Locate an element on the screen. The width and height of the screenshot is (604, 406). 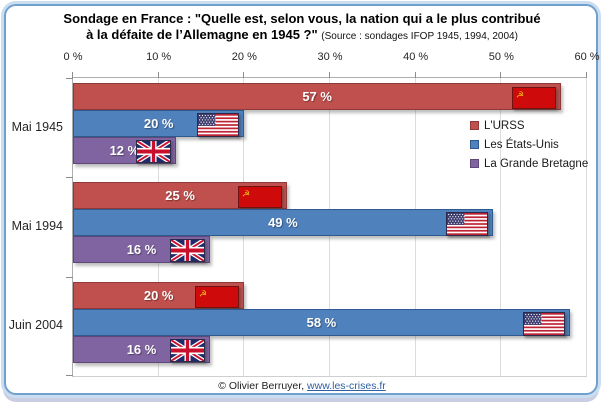
bar-ussr-mai-1945: 57 % ☭ is located at coordinates (317, 96).